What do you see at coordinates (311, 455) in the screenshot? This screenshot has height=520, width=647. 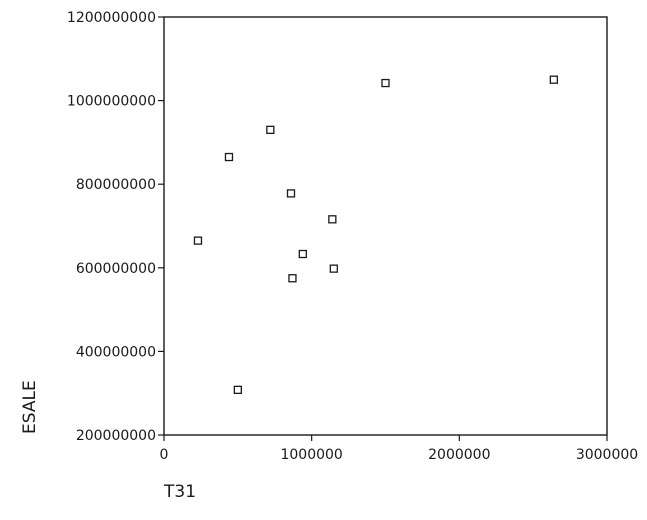 I see `x-tick-label: 1000000` at bounding box center [311, 455].